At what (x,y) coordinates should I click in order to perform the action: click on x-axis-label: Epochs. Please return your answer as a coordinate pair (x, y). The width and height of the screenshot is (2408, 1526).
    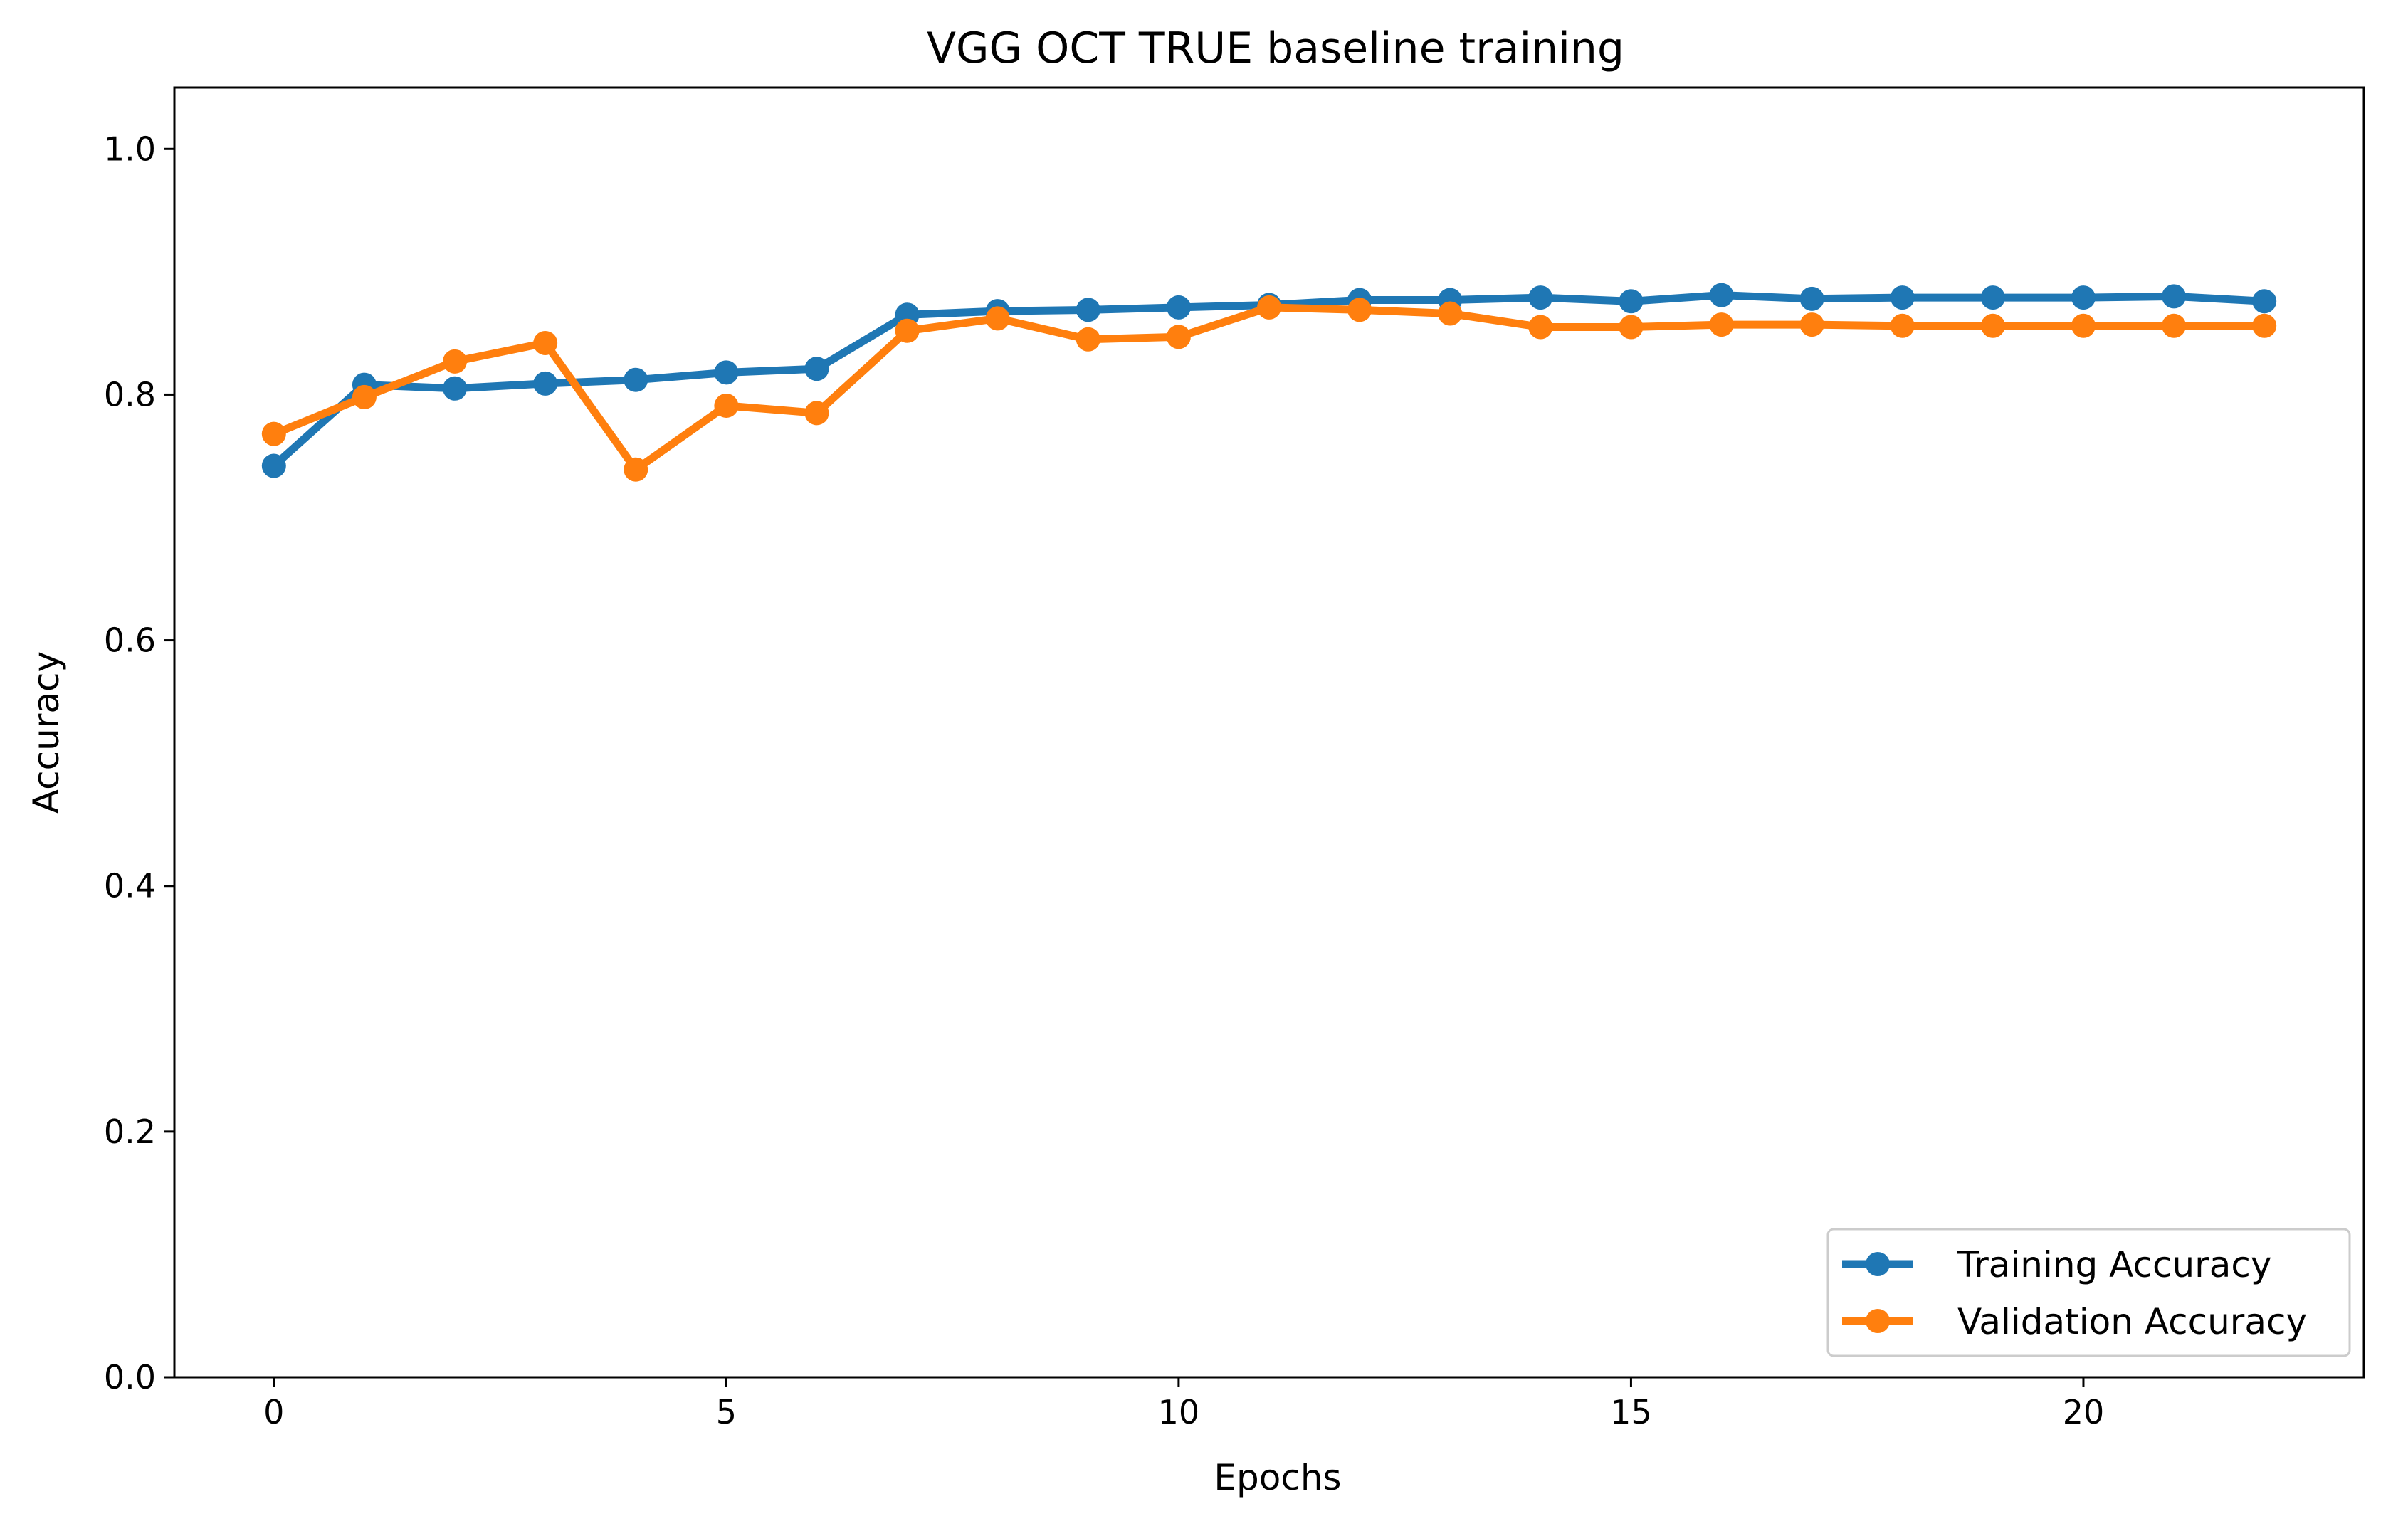
    Looking at the image, I should click on (1278, 1478).